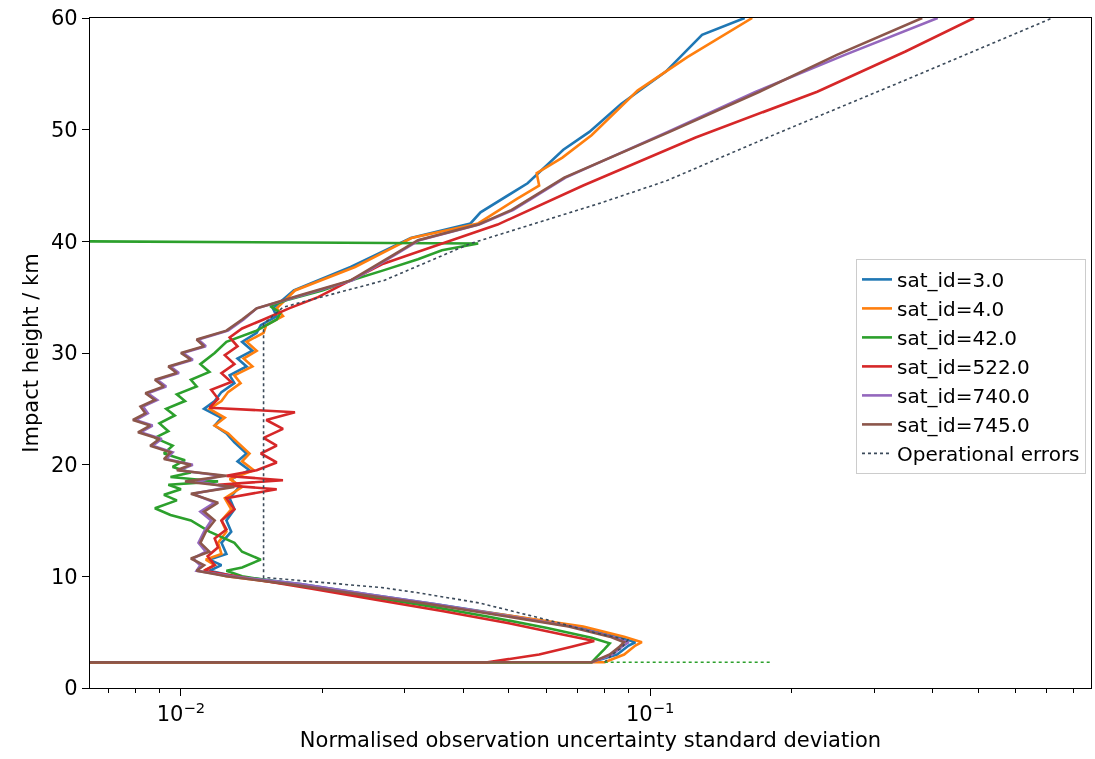 This screenshot has width=1095, height=759. I want to click on y-tick-label: 20, so click(64, 465).